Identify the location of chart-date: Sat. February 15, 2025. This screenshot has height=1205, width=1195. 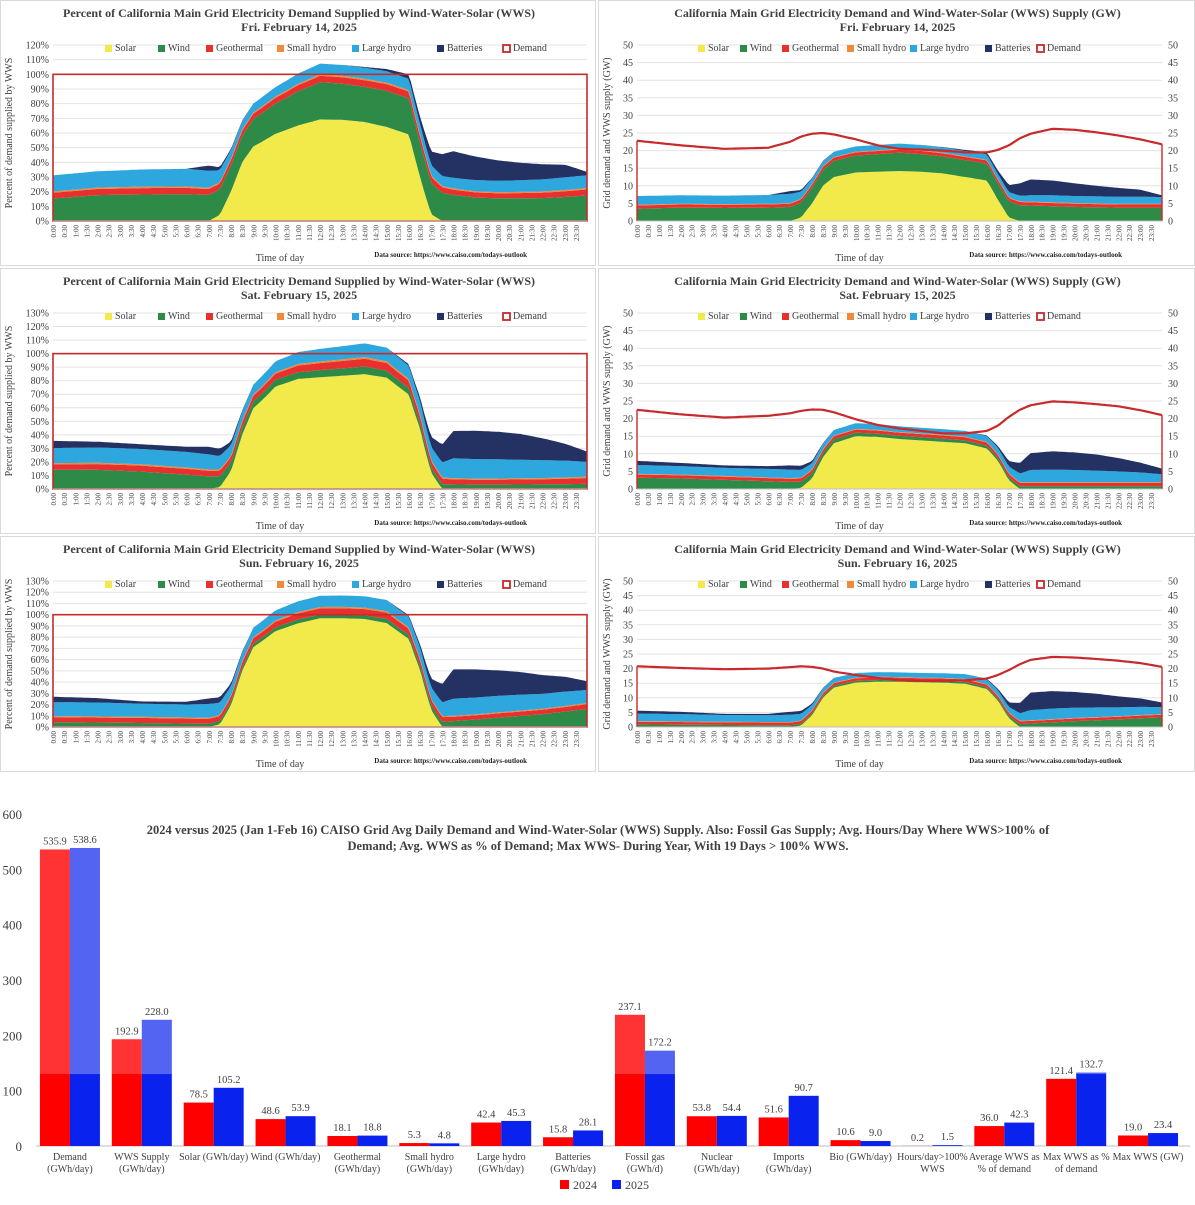
(299, 295).